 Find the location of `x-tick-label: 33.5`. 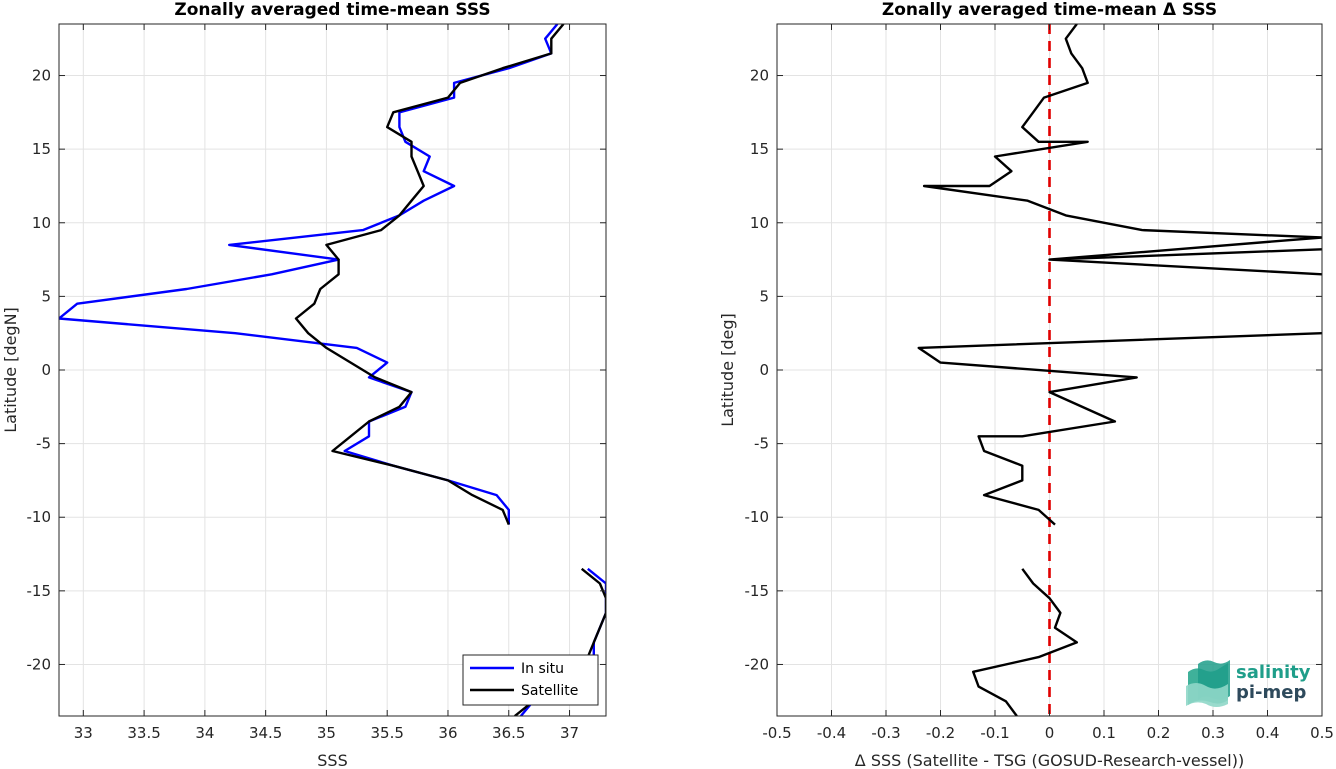

x-tick-label: 33.5 is located at coordinates (143, 733).